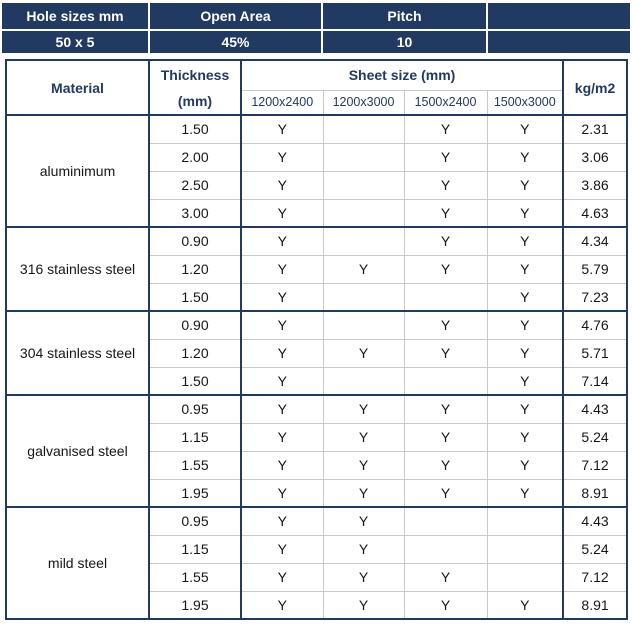 The width and height of the screenshot is (632, 635). I want to click on material-cell: 316 stainless steel, so click(77, 269).